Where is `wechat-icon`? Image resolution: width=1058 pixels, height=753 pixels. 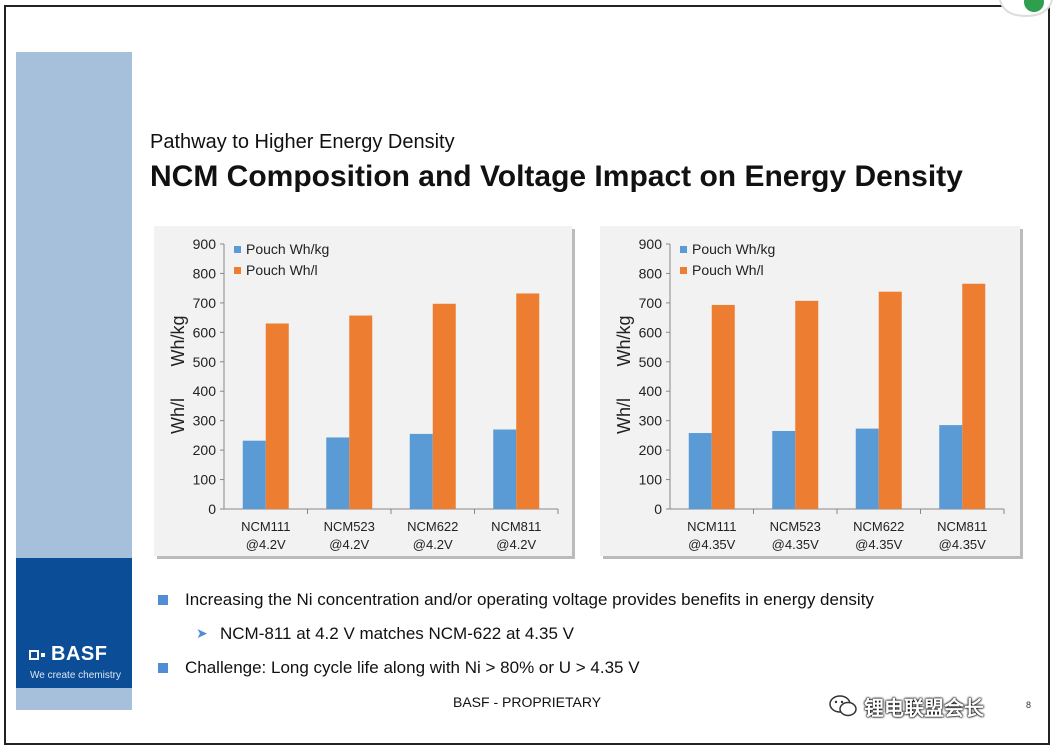 wechat-icon is located at coordinates (843, 706).